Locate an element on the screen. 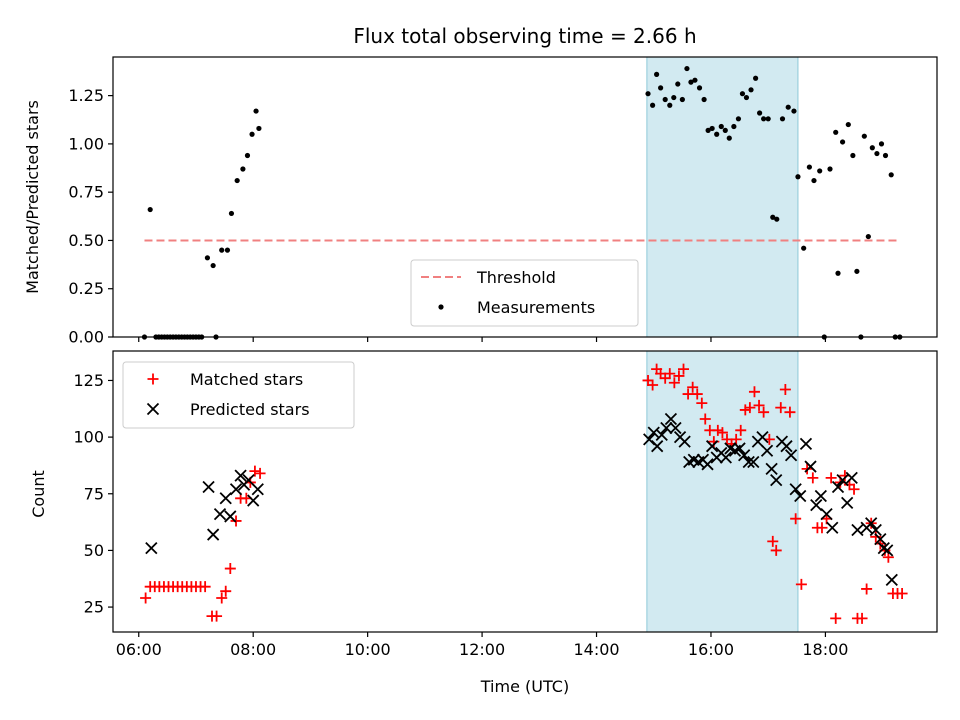 The width and height of the screenshot is (960, 720). top-y-tick-label: 0.00 is located at coordinates (86, 337).